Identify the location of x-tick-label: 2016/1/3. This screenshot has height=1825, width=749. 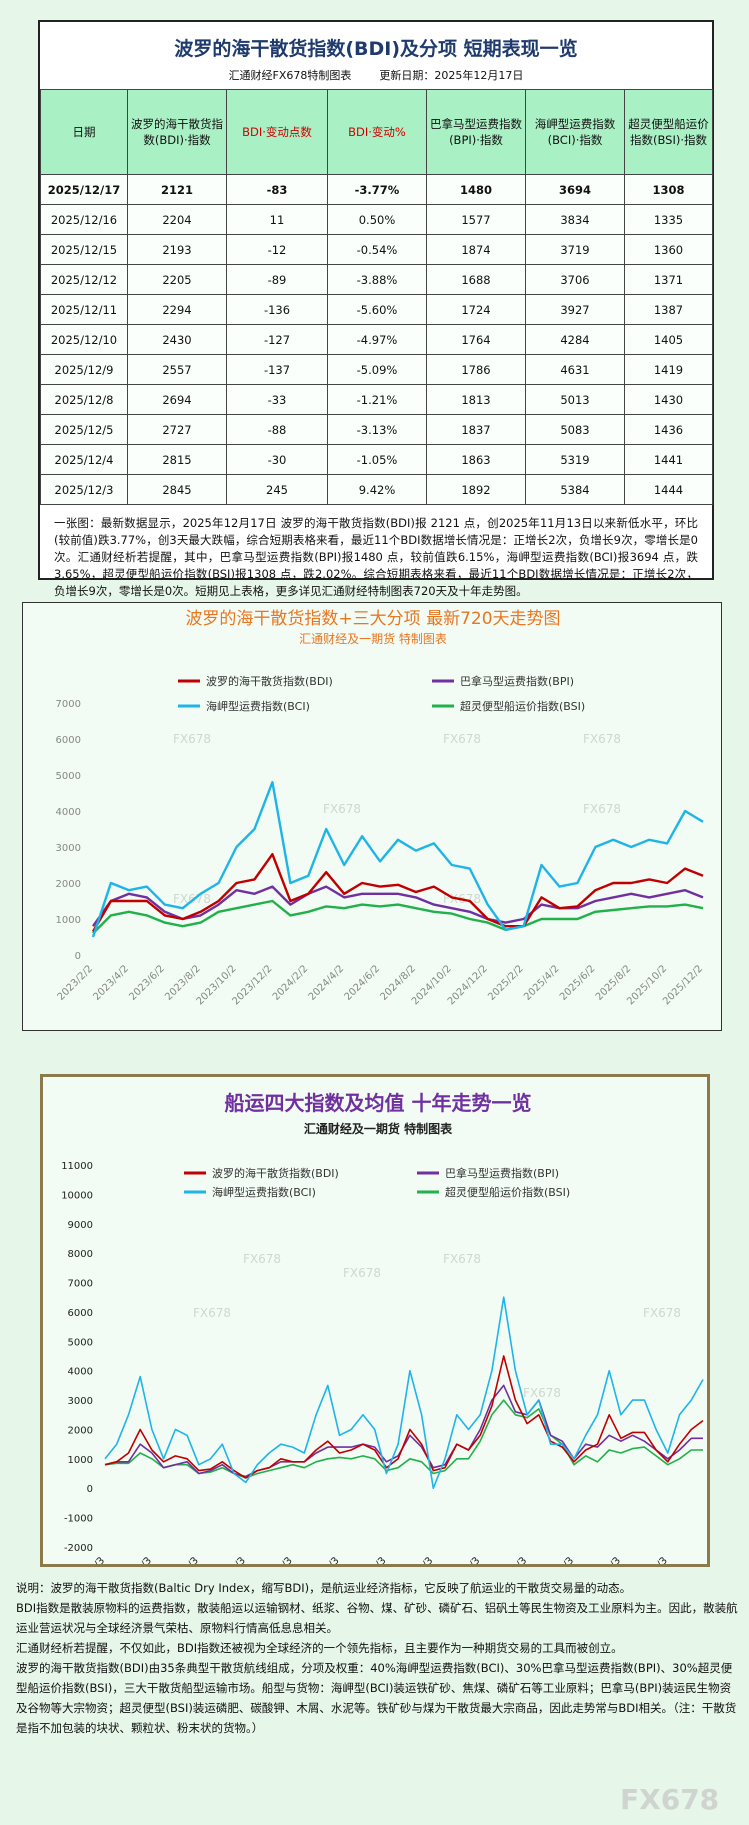
(228, 1561).